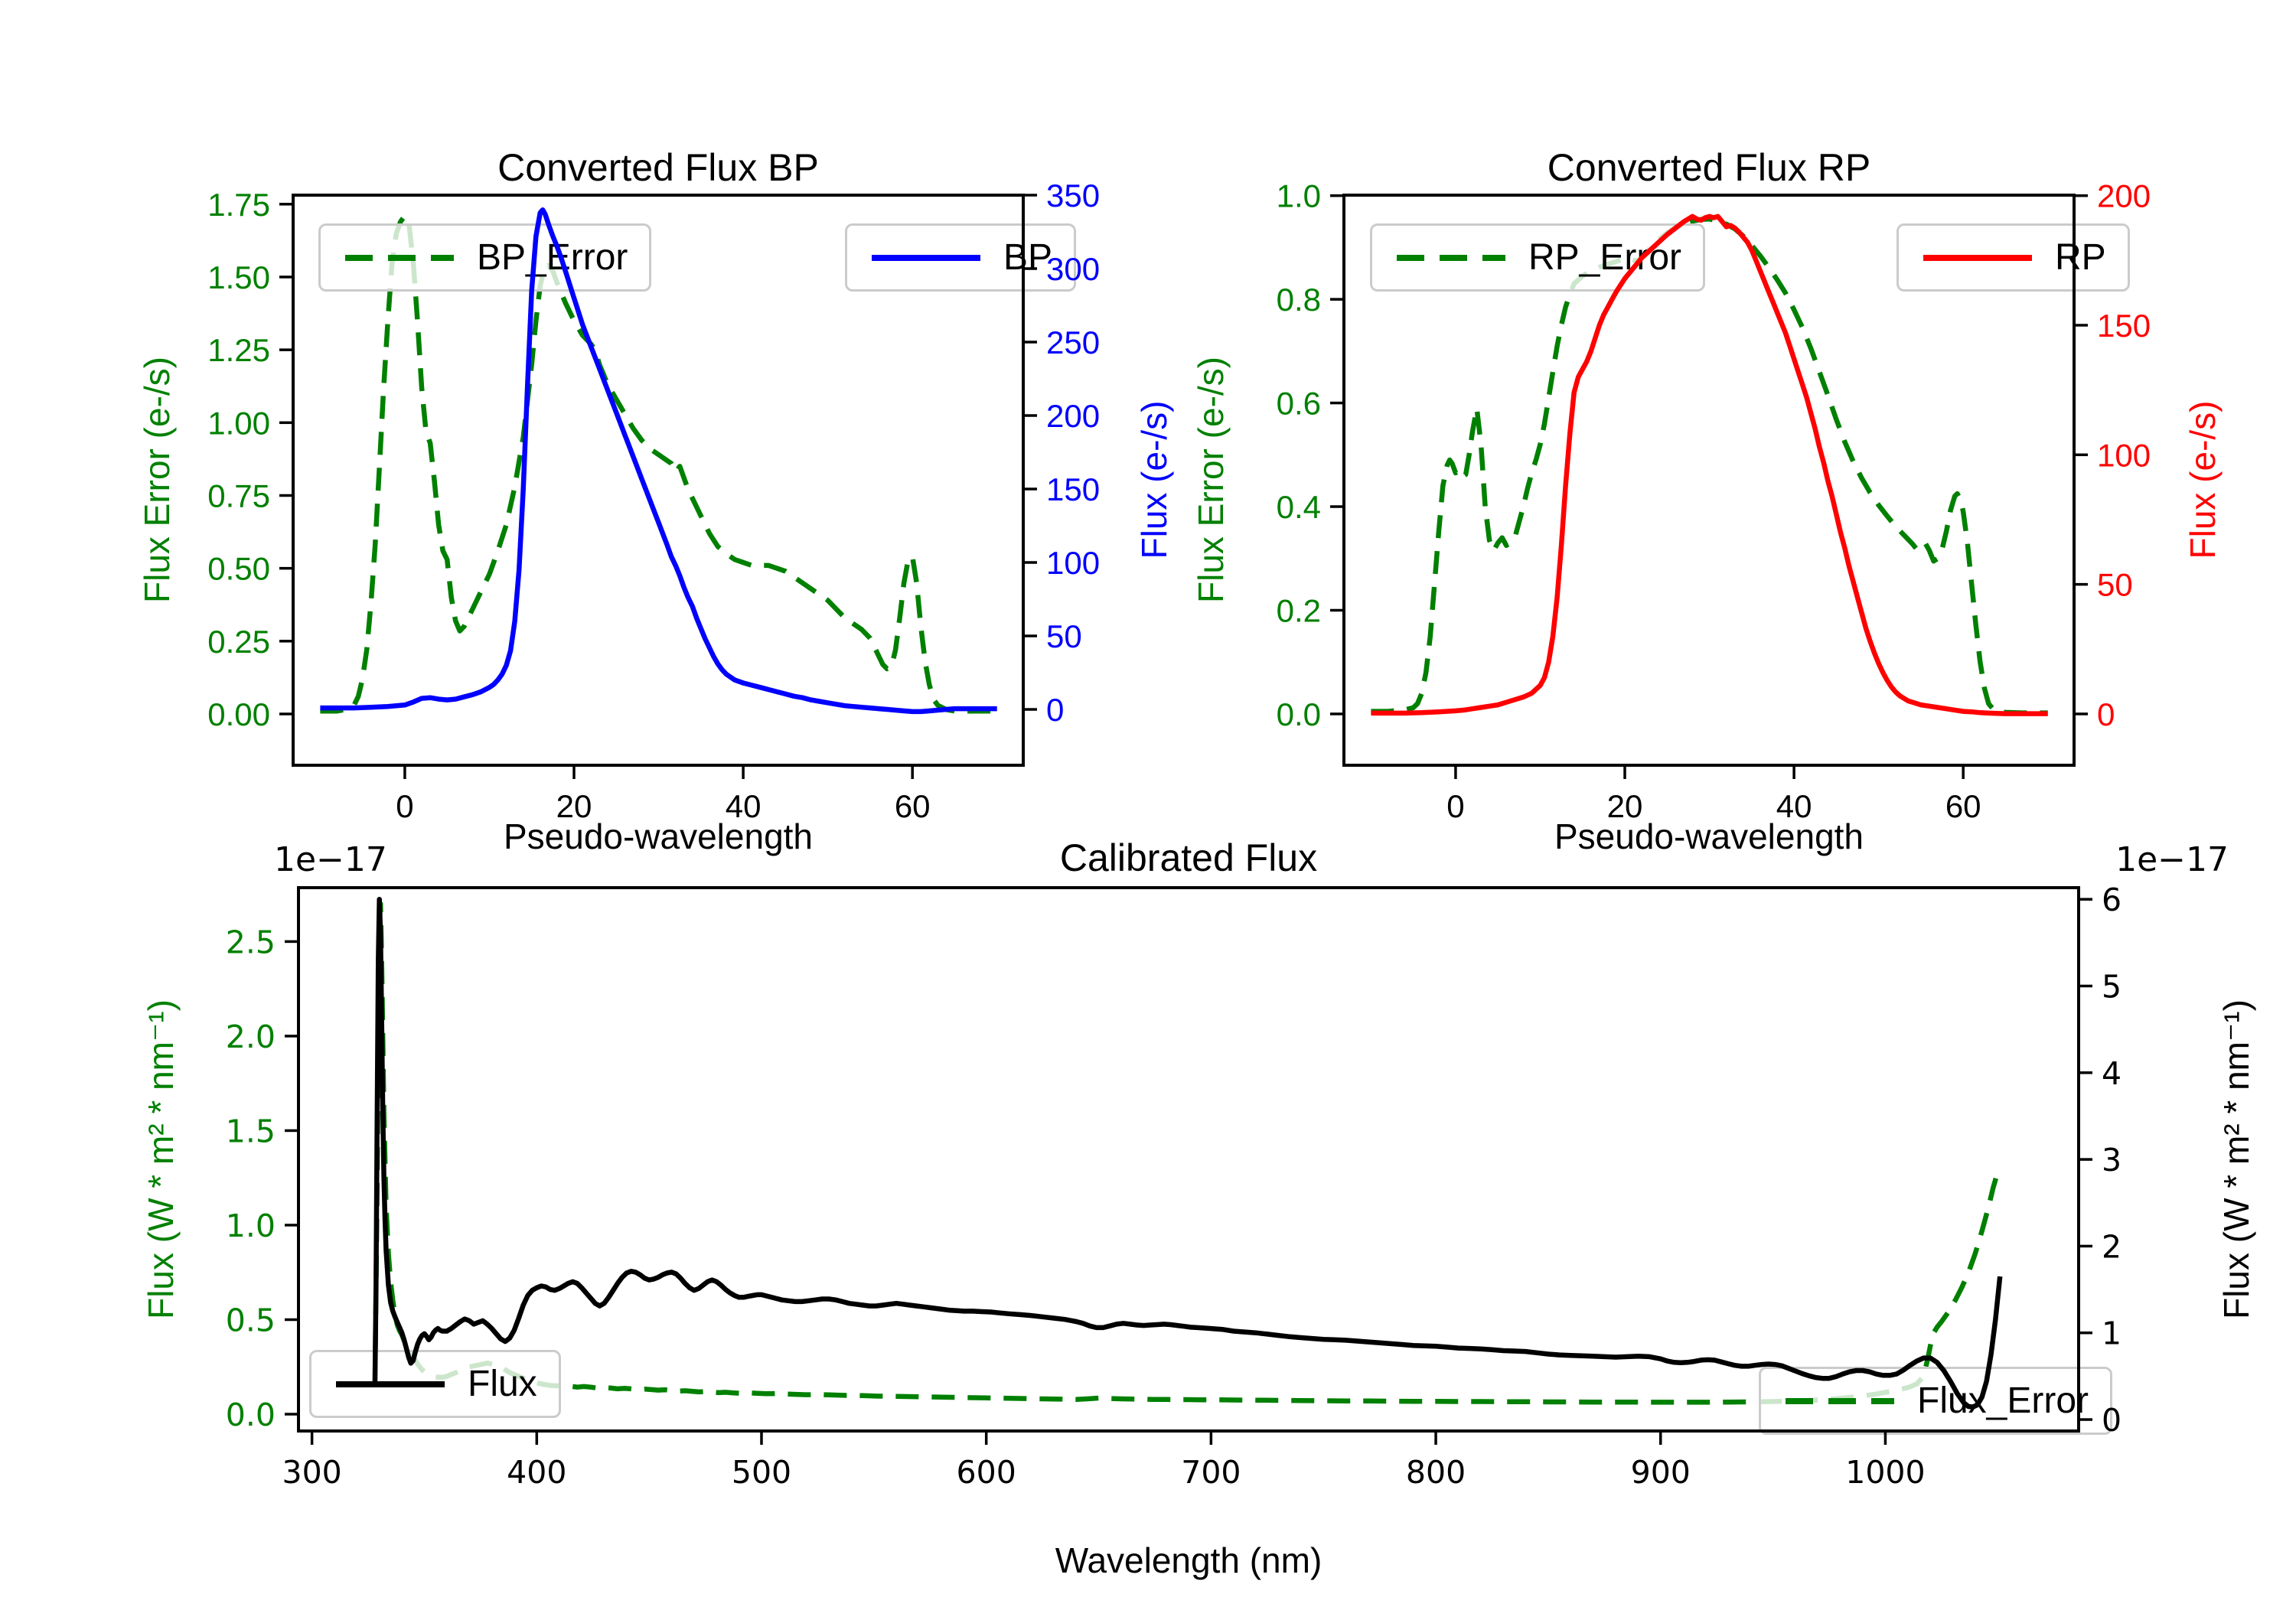 The width and height of the screenshot is (2296, 1607). I want to click on legend-label-flux: Flux, so click(502, 1384).